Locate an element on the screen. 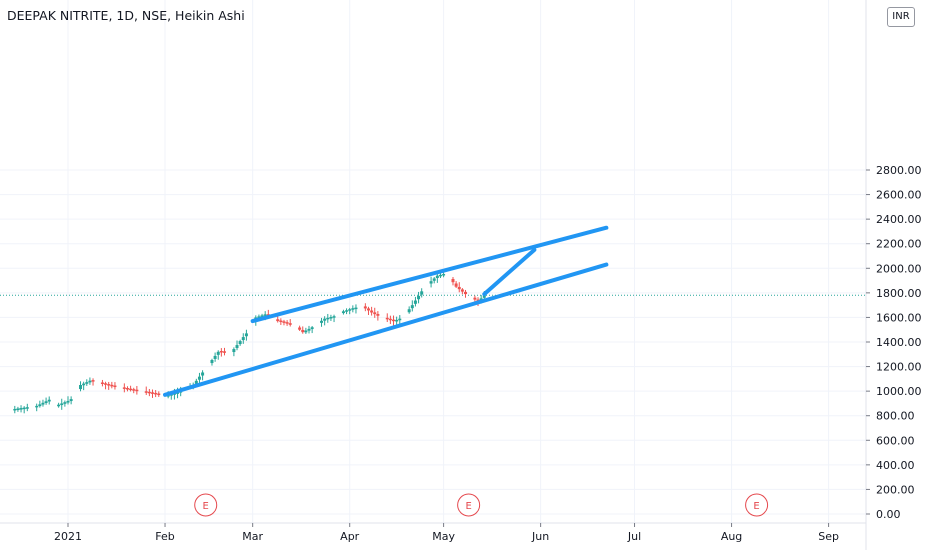 The image size is (932, 550). time-tick-label: Apr is located at coordinates (350, 536).